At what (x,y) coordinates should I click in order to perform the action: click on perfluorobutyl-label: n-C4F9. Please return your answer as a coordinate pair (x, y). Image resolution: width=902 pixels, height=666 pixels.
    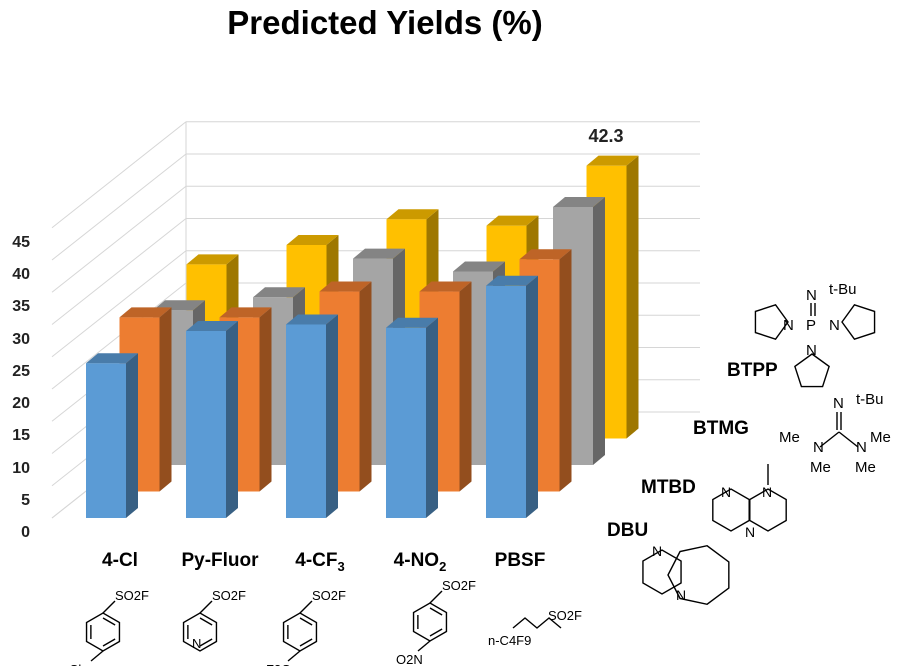
    Looking at the image, I should click on (509, 640).